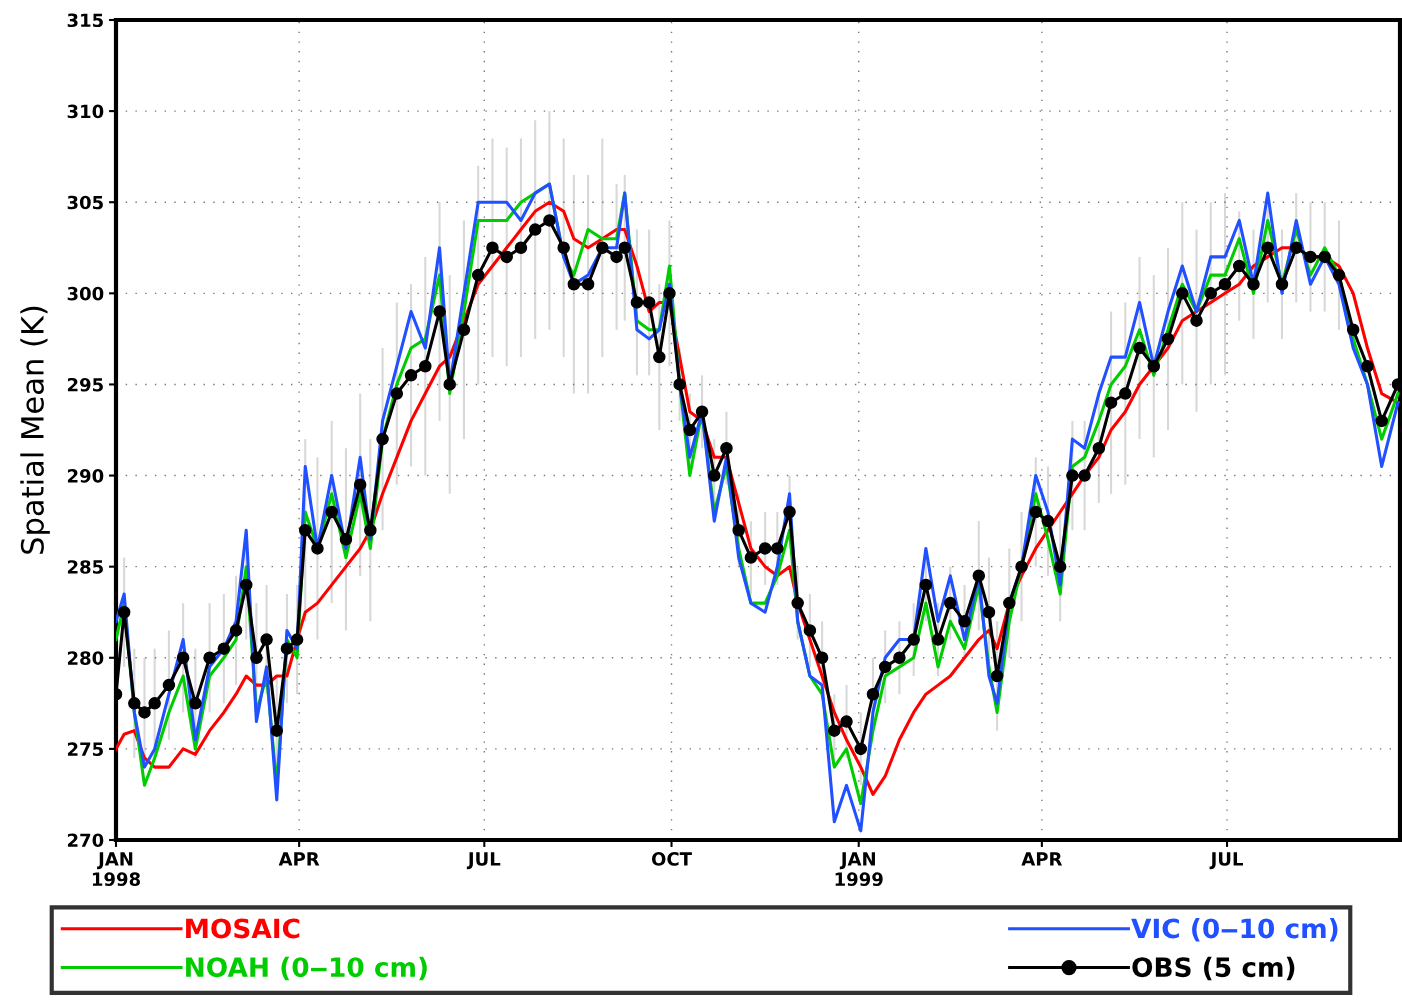 This screenshot has height=1001, width=1402. What do you see at coordinates (85, 111) in the screenshot?
I see `y-tick-label: 310` at bounding box center [85, 111].